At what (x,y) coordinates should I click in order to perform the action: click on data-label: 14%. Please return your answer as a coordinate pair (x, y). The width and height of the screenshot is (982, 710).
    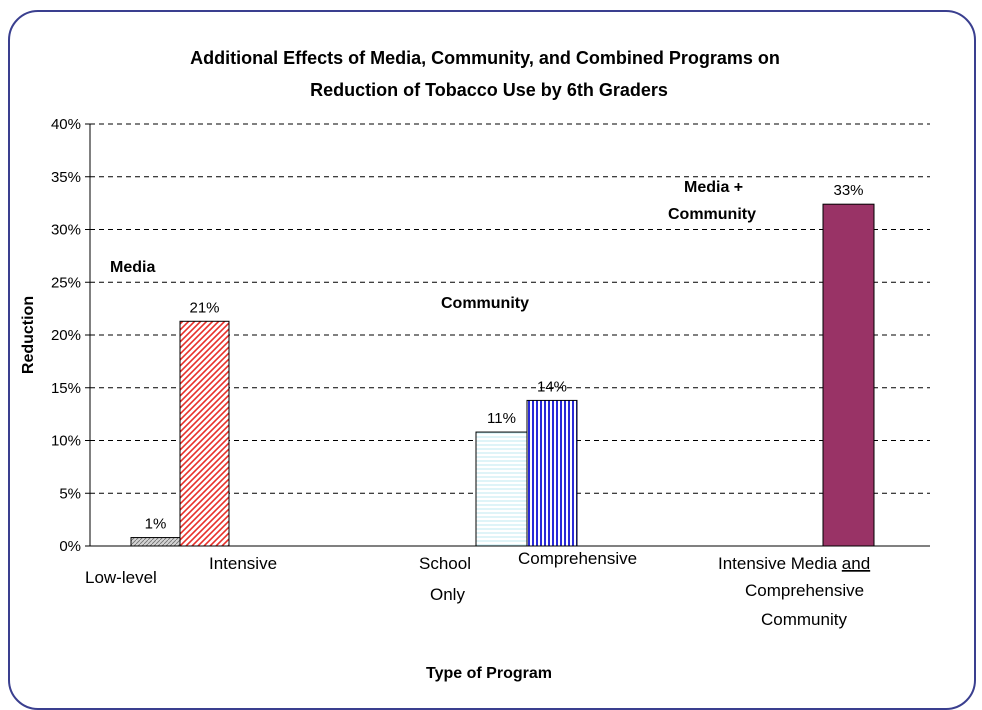
    Looking at the image, I should click on (552, 386).